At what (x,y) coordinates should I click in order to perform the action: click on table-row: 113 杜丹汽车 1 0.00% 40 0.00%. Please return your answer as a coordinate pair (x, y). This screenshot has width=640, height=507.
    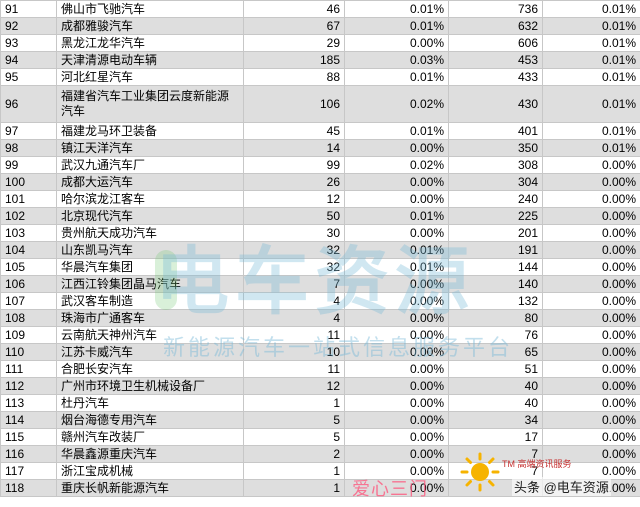
    Looking at the image, I should click on (320, 403).